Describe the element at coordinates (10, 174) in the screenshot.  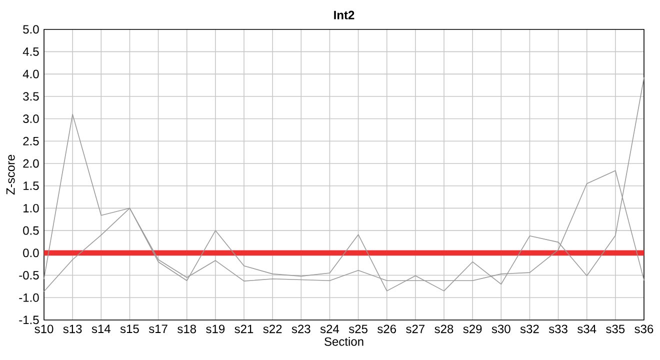
I see `y-axis-title: Z-score` at that location.